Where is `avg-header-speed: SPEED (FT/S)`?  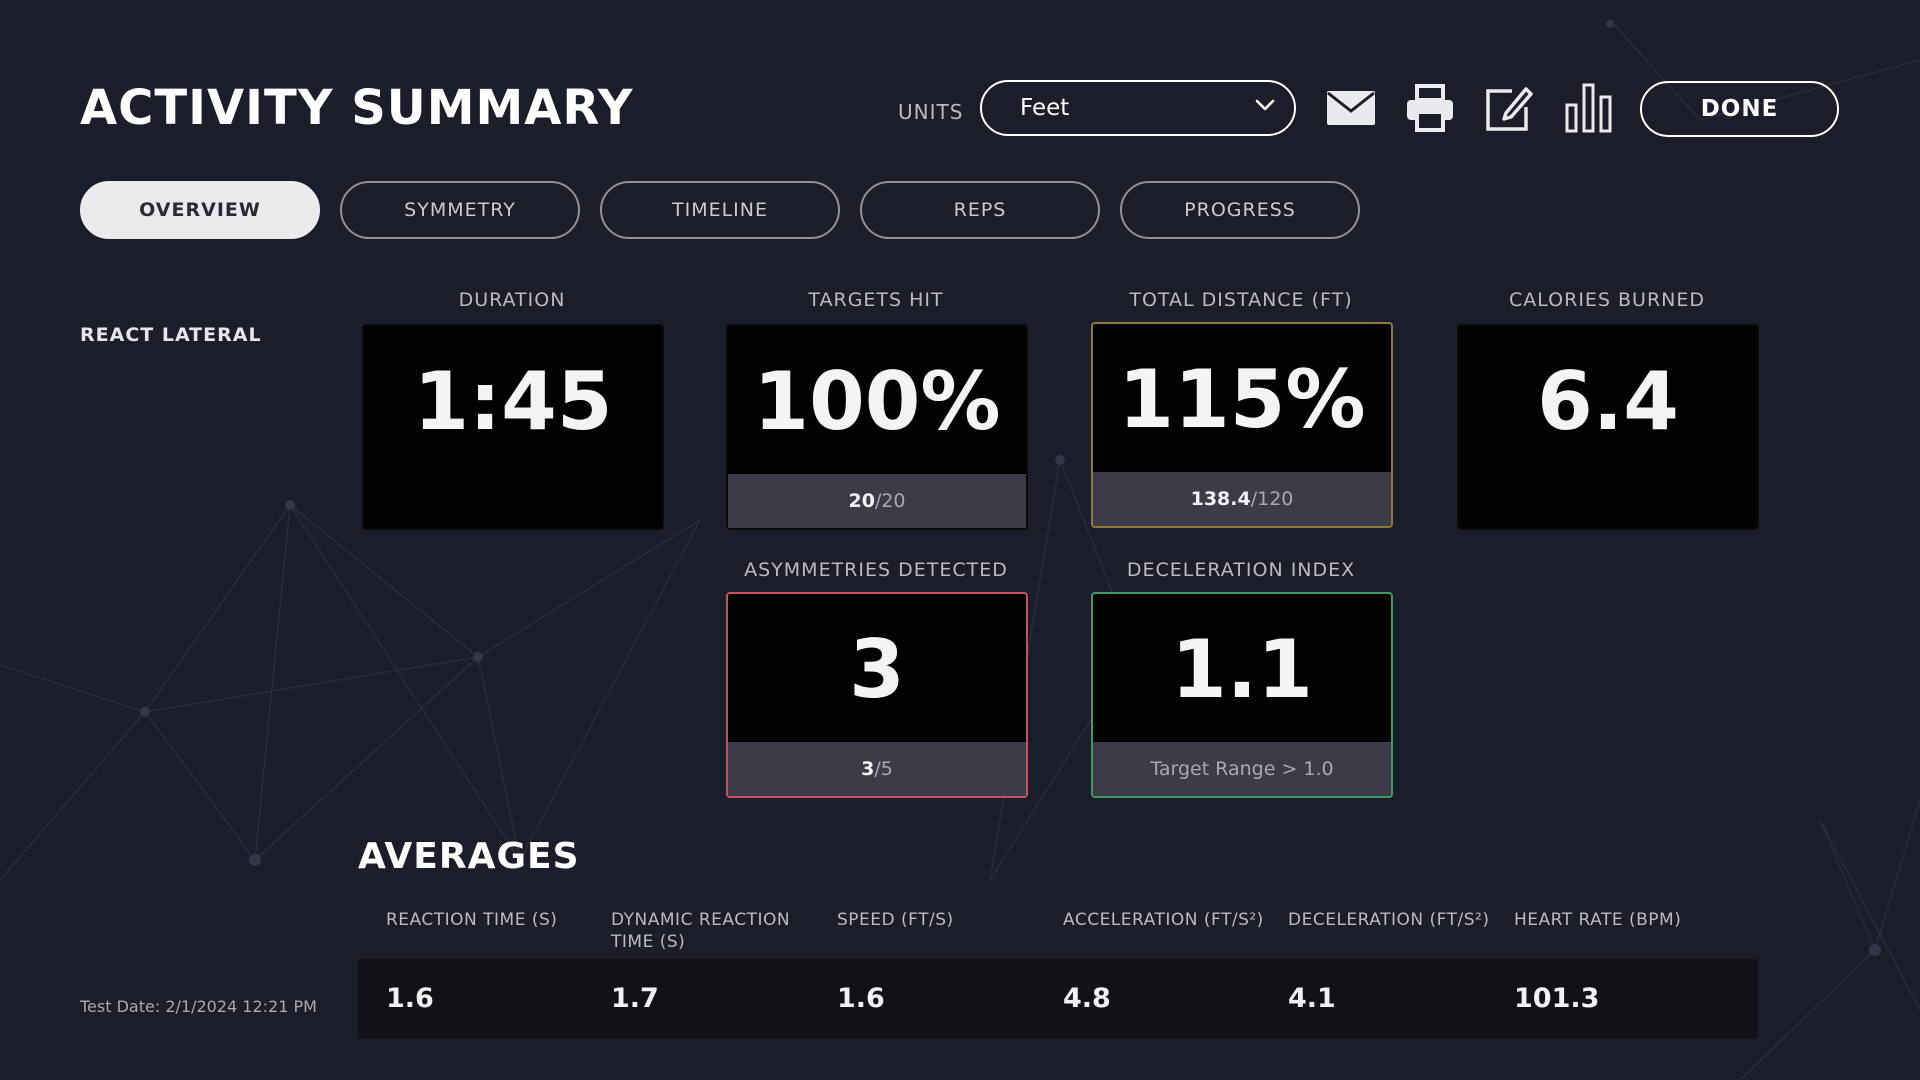
avg-header-speed: SPEED (FT/S) is located at coordinates (895, 920).